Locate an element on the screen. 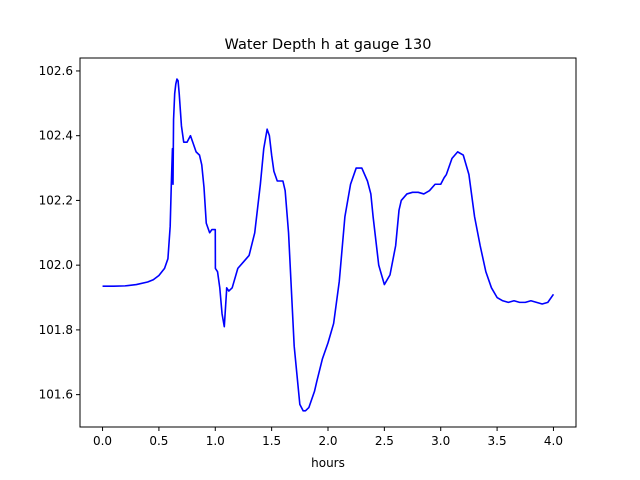 The image size is (640, 480). y-tick-label: 102.2 is located at coordinates (56, 200).